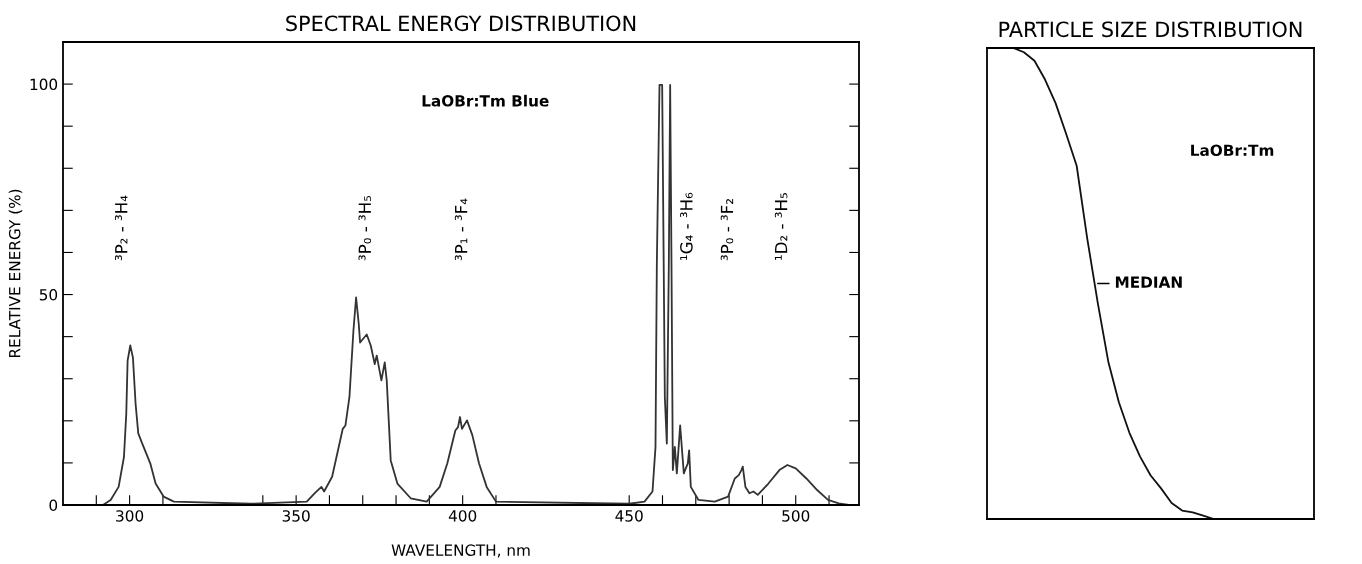 Image resolution: width=1362 pixels, height=564 pixels. What do you see at coordinates (44, 84) in the screenshot?
I see `y-tick-label: 100` at bounding box center [44, 84].